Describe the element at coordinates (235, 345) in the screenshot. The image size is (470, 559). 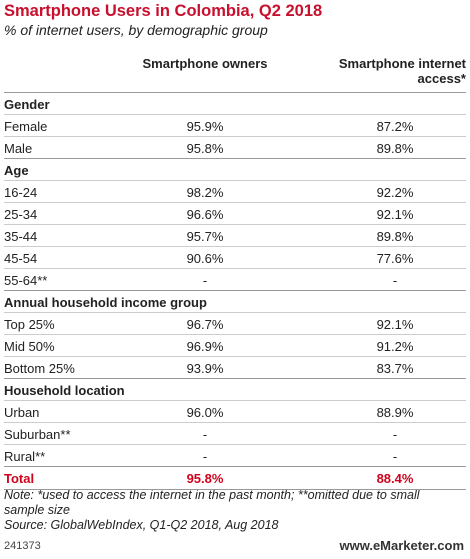
I see `table-row: Mid 50% 96.9% 91.2%` at that location.